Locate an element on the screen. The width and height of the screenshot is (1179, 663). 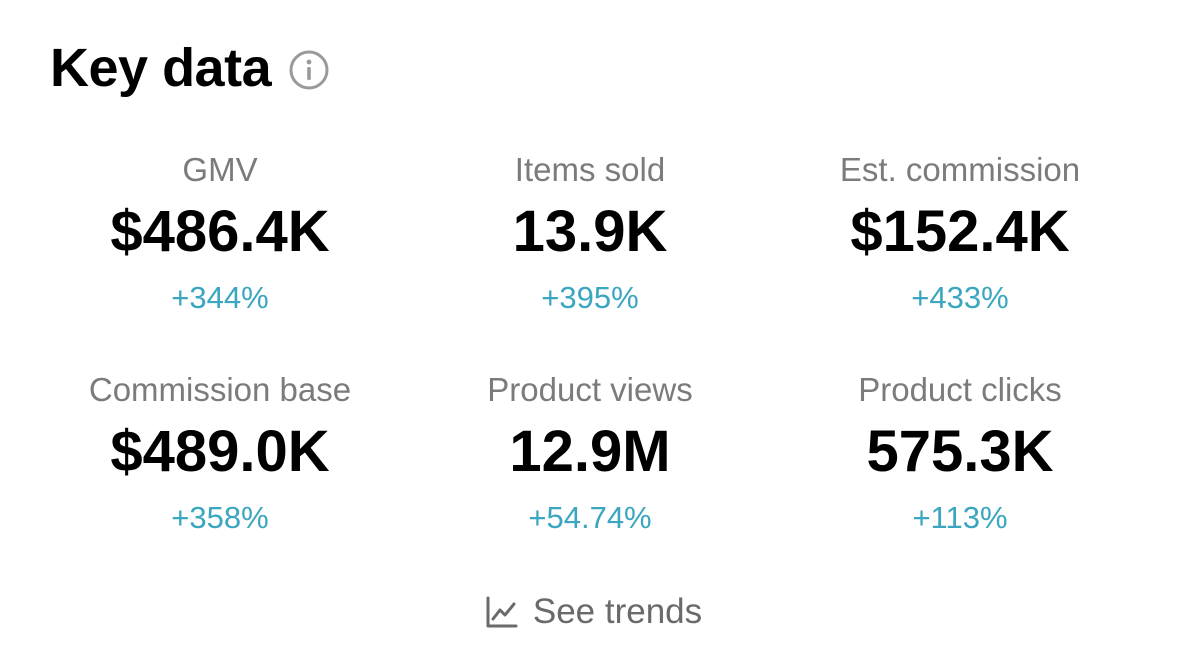
metric-value: 13.9K is located at coordinates (590, 231).